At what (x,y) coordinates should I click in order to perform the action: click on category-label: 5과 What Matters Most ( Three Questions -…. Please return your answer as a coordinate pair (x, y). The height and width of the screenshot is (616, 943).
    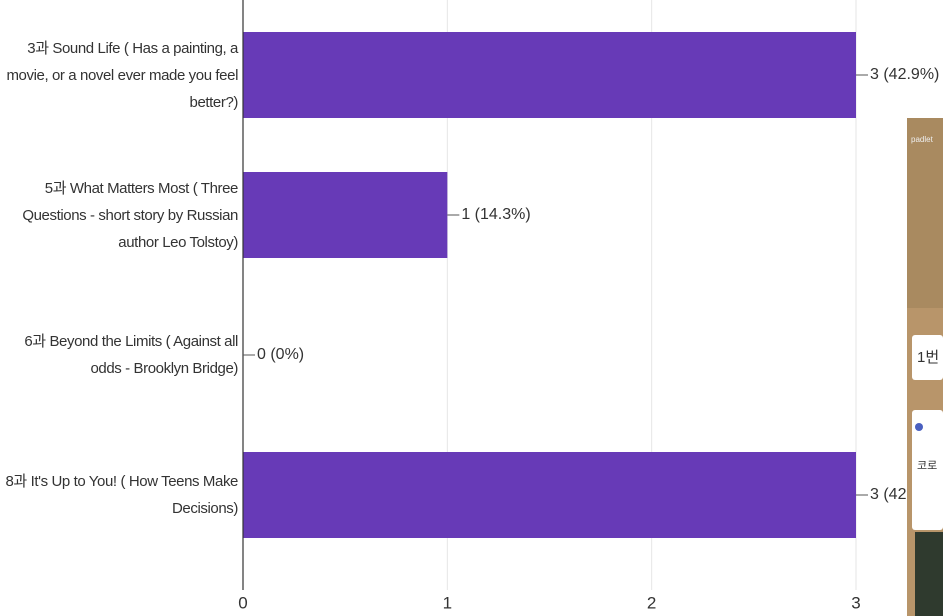
    Looking at the image, I should click on (130, 215).